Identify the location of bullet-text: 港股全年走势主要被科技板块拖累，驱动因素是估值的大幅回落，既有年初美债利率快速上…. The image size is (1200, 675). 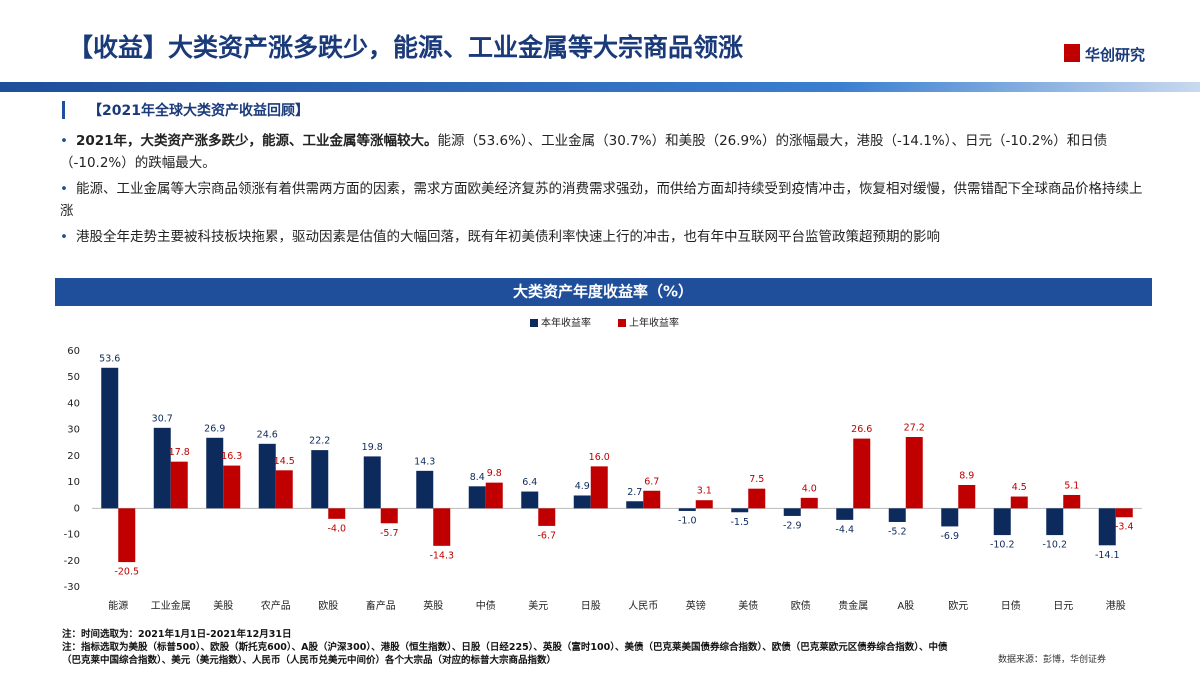
(507, 237).